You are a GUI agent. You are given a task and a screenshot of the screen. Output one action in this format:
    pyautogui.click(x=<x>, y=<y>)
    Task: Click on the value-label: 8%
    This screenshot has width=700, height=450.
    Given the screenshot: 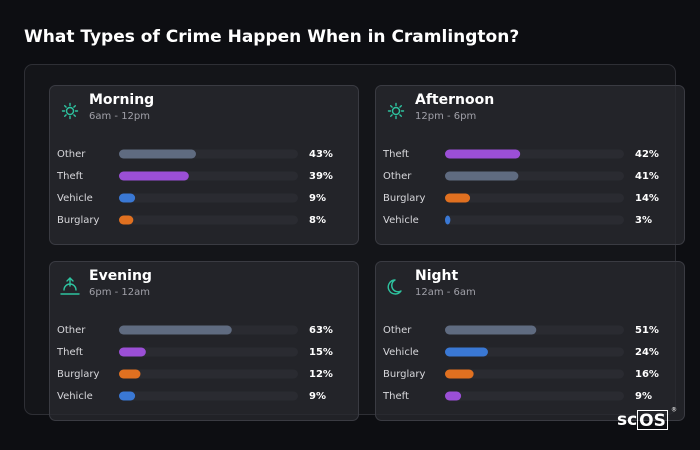 What is the action you would take?
    pyautogui.click(x=317, y=220)
    